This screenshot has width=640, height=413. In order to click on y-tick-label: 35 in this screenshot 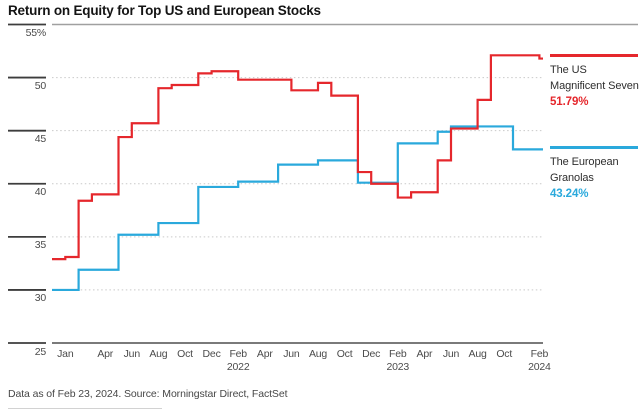, I will do `click(40, 245)`.